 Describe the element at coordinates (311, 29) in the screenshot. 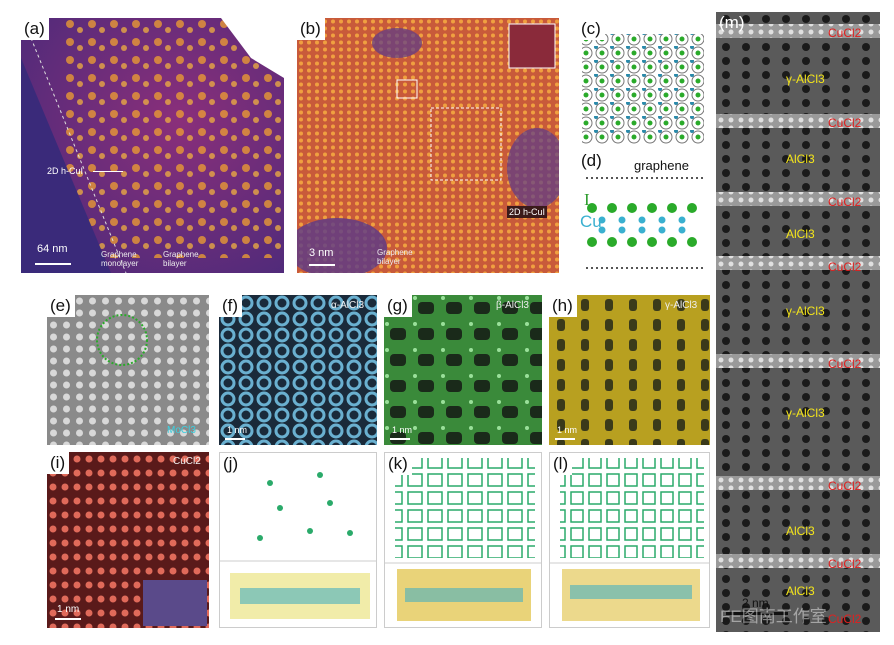

I see `panel-label: (b)` at that location.